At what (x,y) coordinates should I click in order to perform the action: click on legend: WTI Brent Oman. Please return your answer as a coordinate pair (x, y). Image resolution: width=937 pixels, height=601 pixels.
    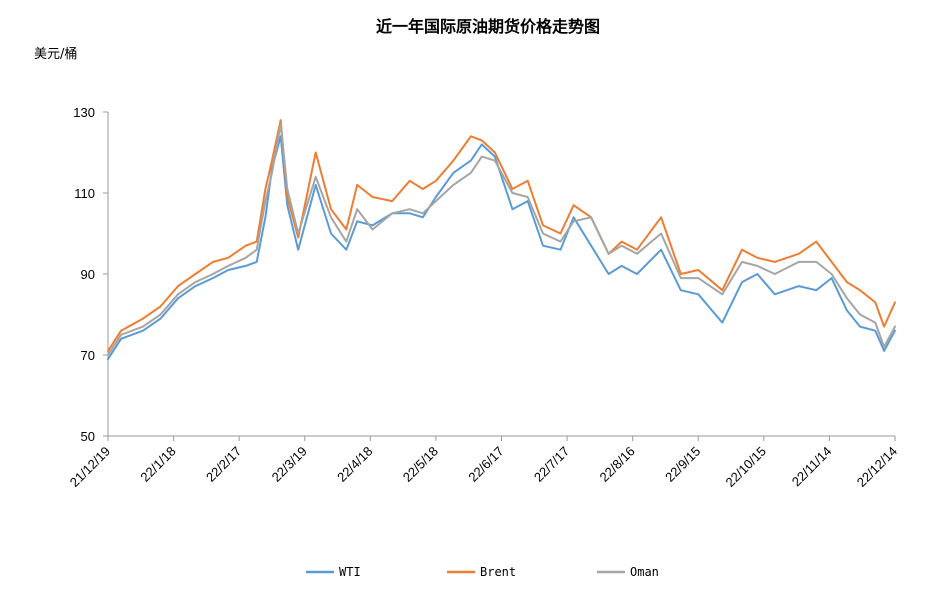
    Looking at the image, I should click on (482, 572).